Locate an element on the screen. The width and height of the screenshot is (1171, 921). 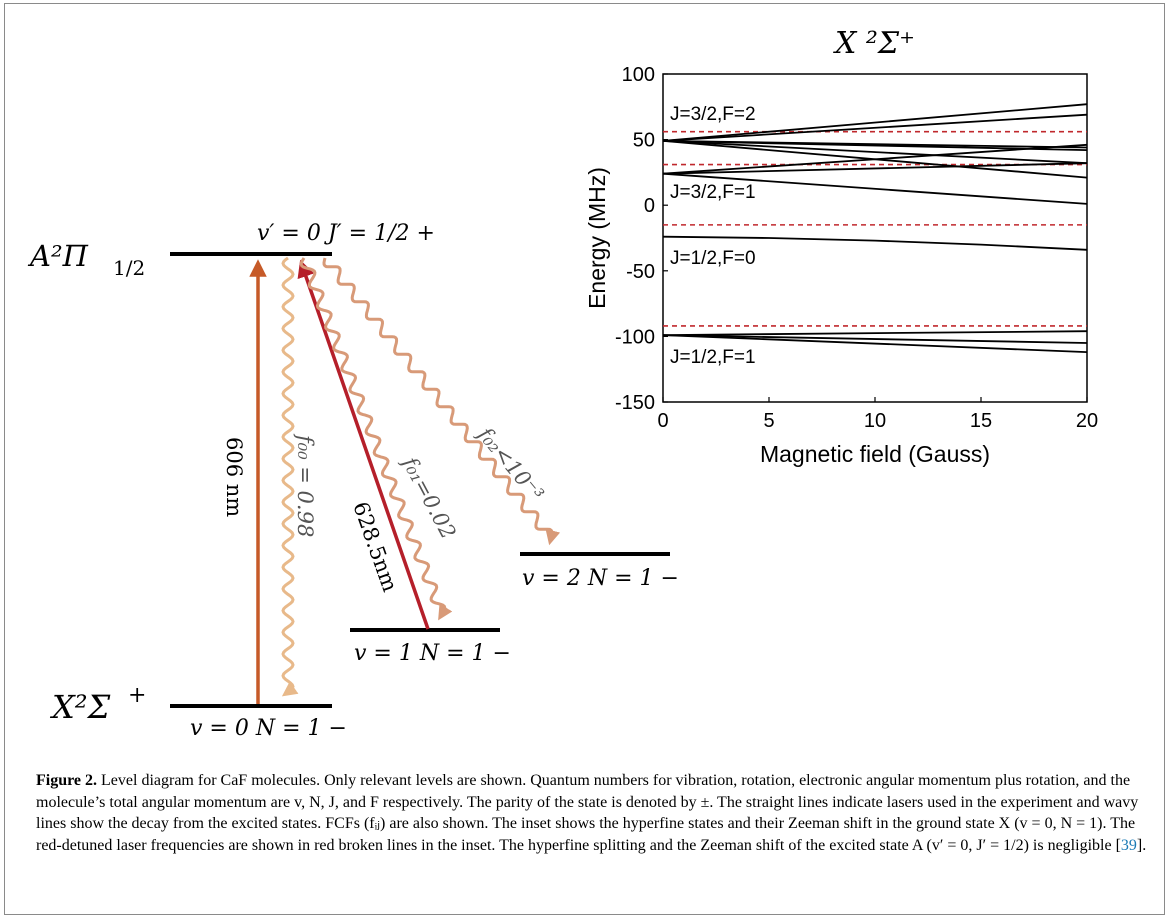
x-tick-label: 15 is located at coordinates (981, 421).